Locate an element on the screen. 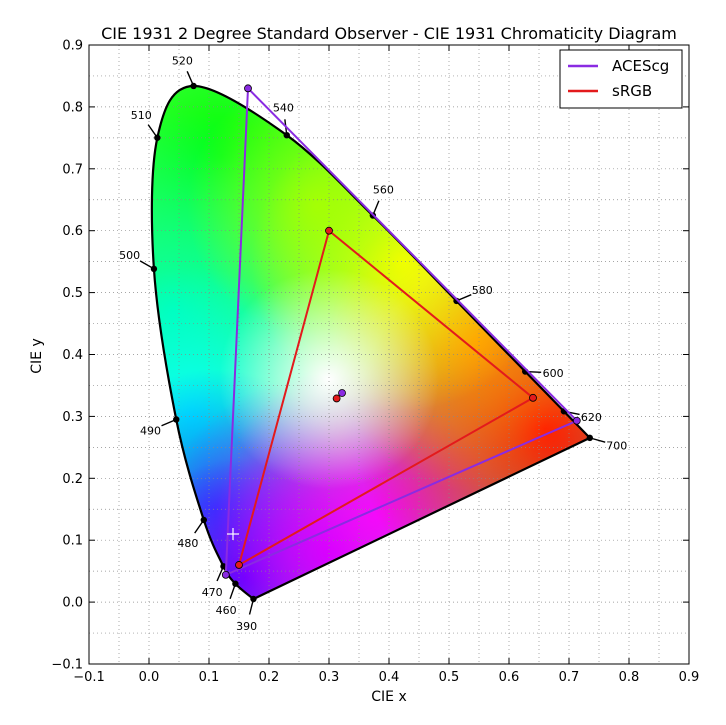 The height and width of the screenshot is (725, 726). x-tick-label: 0.9 is located at coordinates (689, 677).